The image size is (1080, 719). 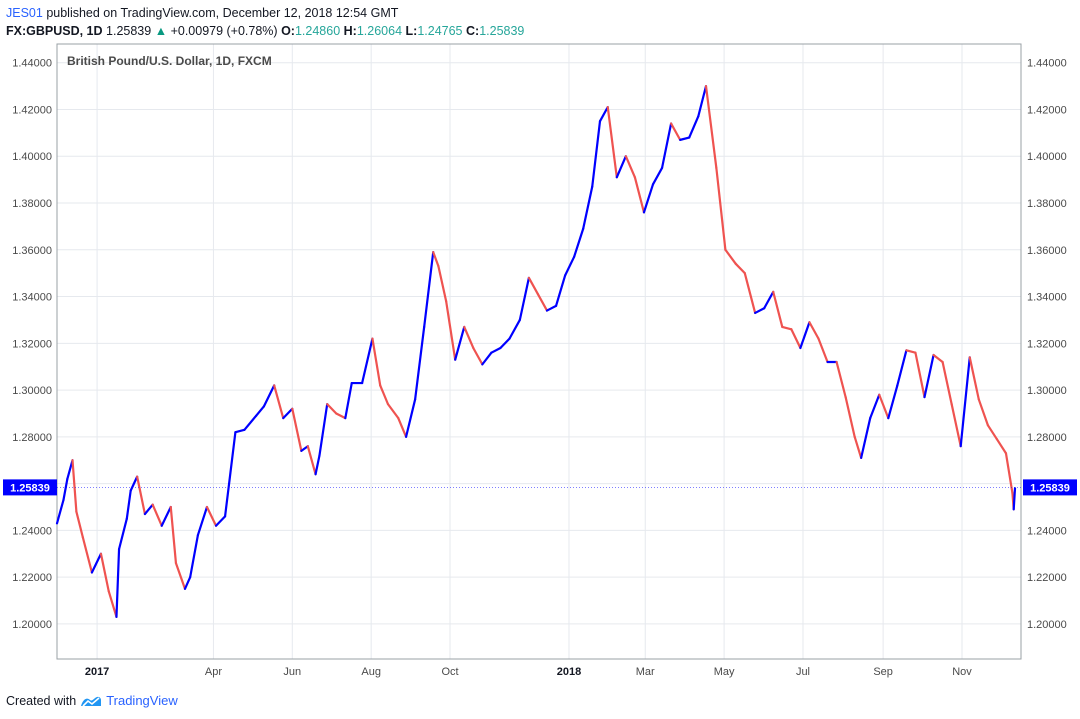 What do you see at coordinates (962, 672) in the screenshot?
I see `x-tick-label: Nov` at bounding box center [962, 672].